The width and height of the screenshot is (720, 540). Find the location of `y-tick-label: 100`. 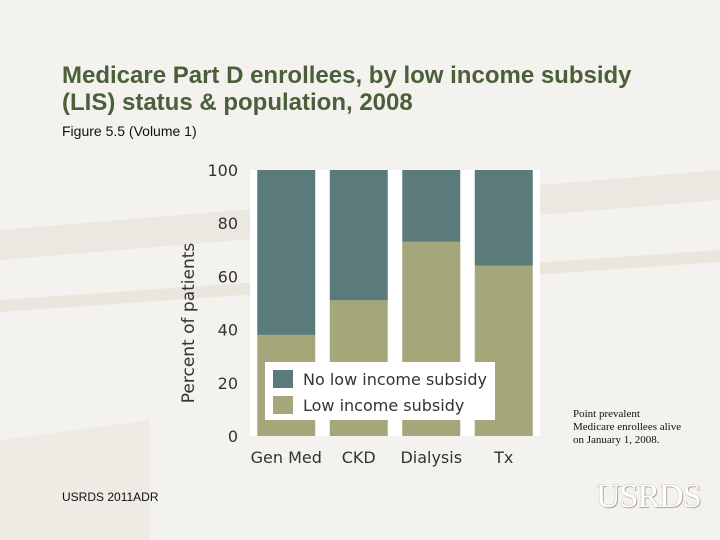

y-tick-label: 100 is located at coordinates (222, 170).